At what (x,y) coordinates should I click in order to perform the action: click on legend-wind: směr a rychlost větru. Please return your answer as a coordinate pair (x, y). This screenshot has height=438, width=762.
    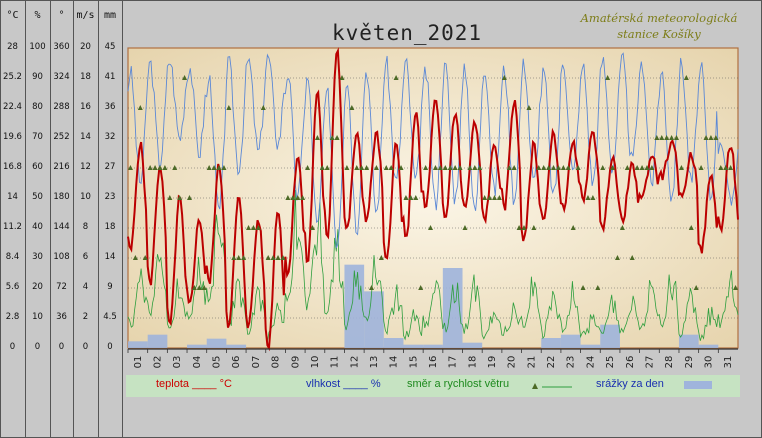
    Looking at the image, I should click on (458, 384).